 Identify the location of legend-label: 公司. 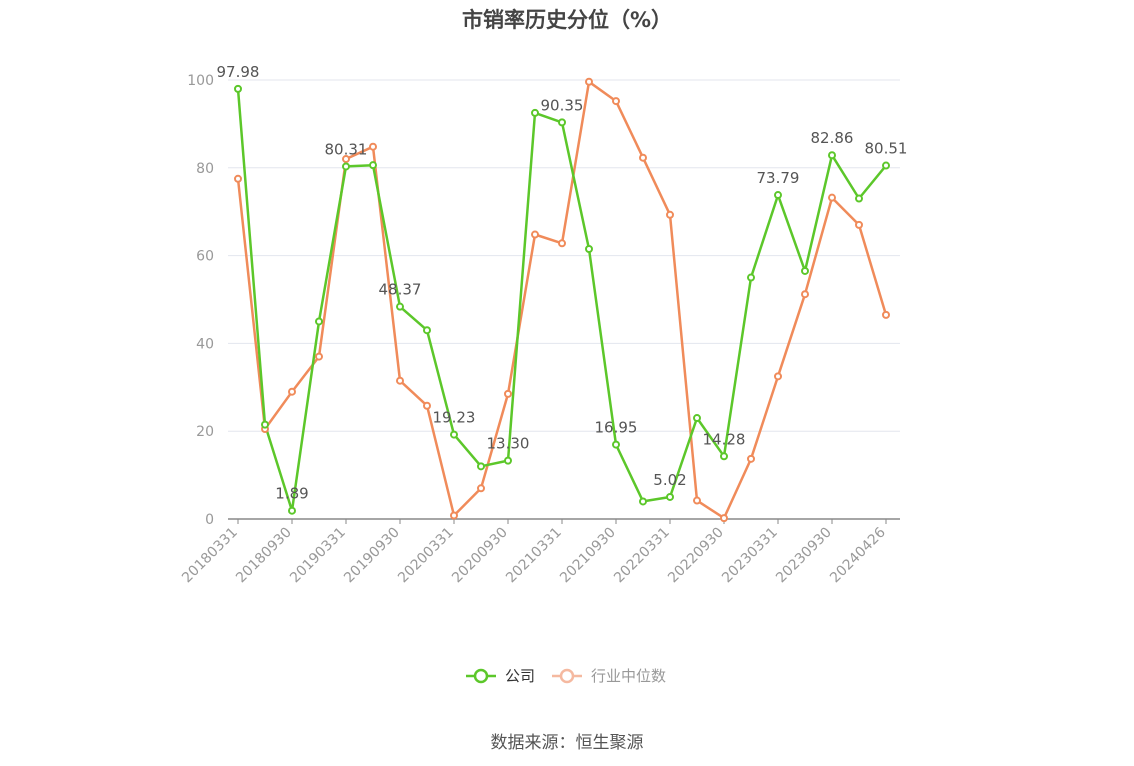
(520, 676).